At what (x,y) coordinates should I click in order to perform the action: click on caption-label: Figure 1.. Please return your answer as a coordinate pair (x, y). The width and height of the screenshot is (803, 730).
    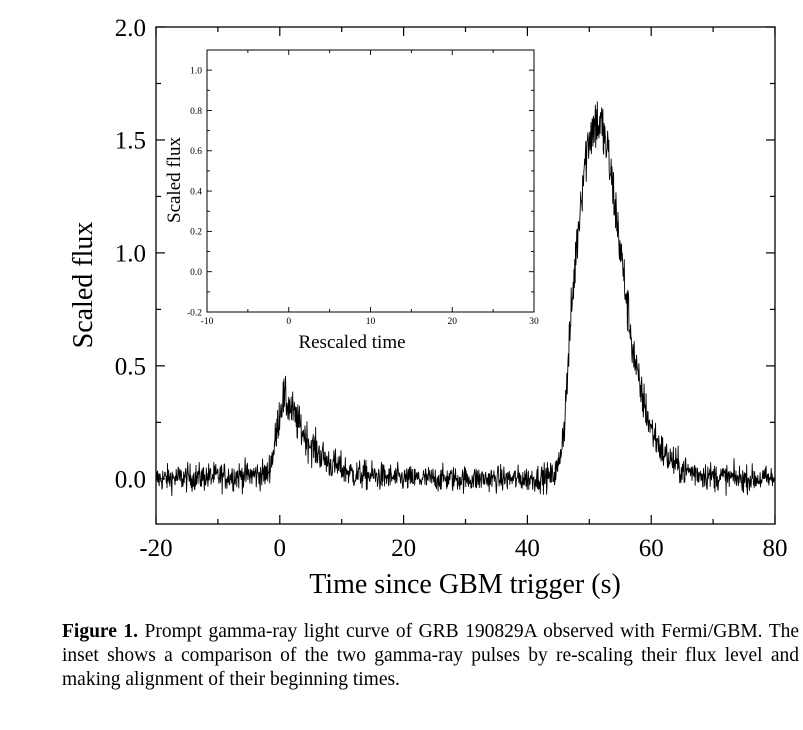
    Looking at the image, I should click on (100, 631).